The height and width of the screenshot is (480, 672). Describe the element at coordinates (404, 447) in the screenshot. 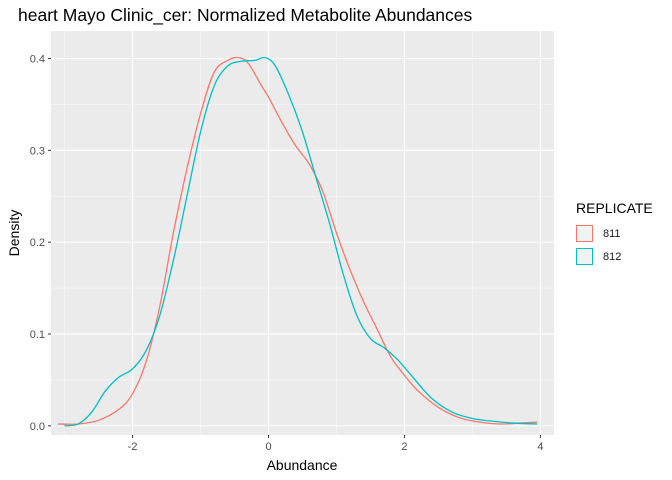

I see `x-tick-label: 2` at that location.